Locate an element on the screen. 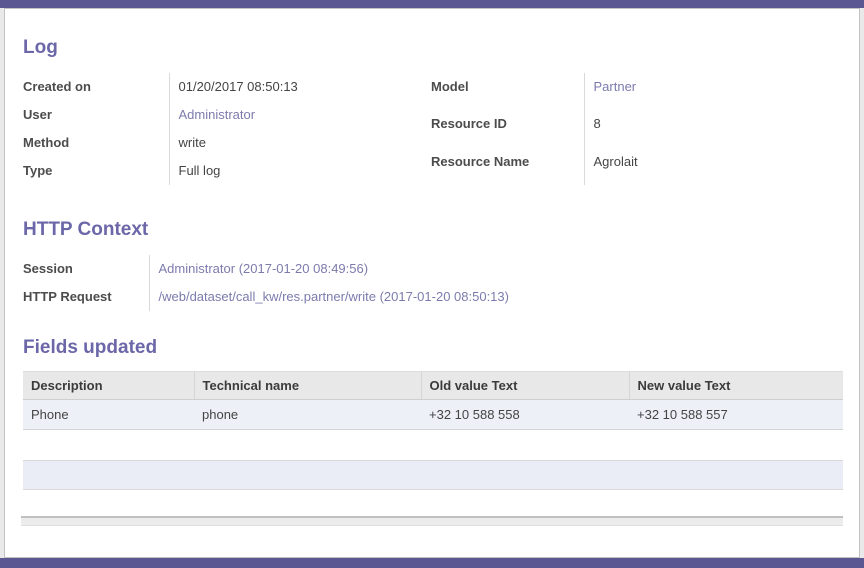 The width and height of the screenshot is (864, 568). field-row-user: User Administrator is located at coordinates (227, 115).